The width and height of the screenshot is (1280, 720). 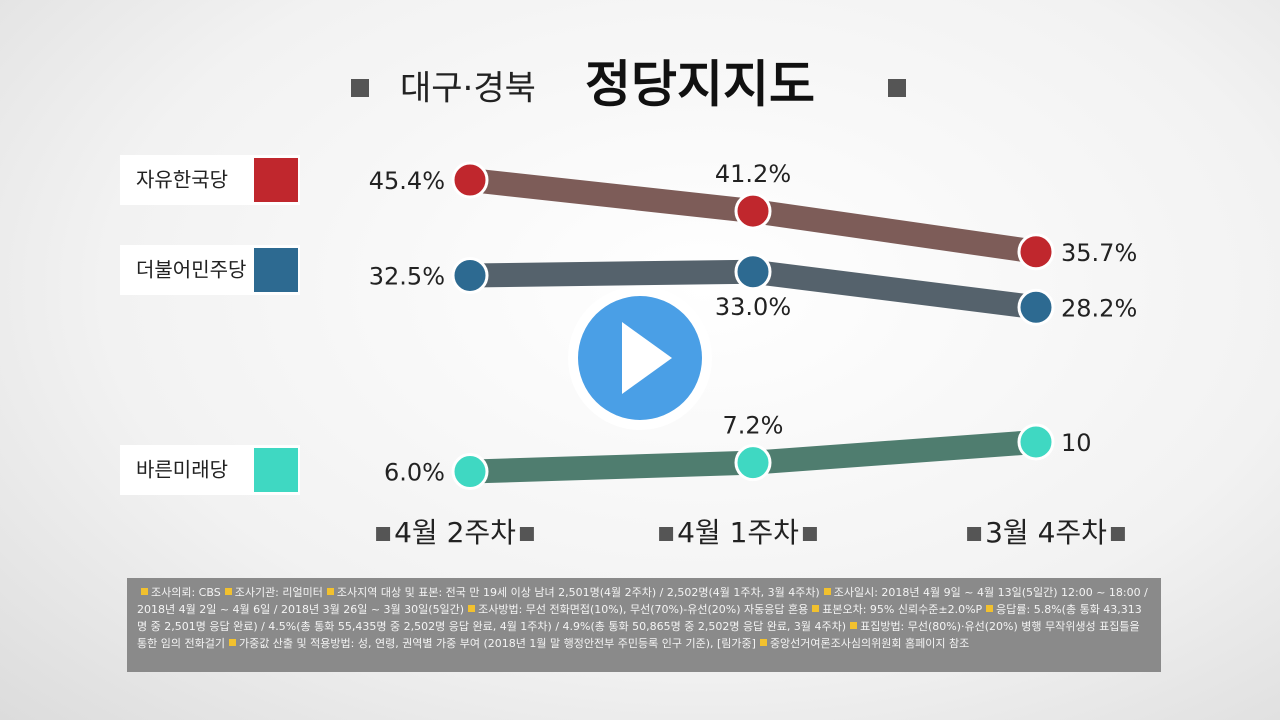 I want to click on play-button, so click(x=640, y=358).